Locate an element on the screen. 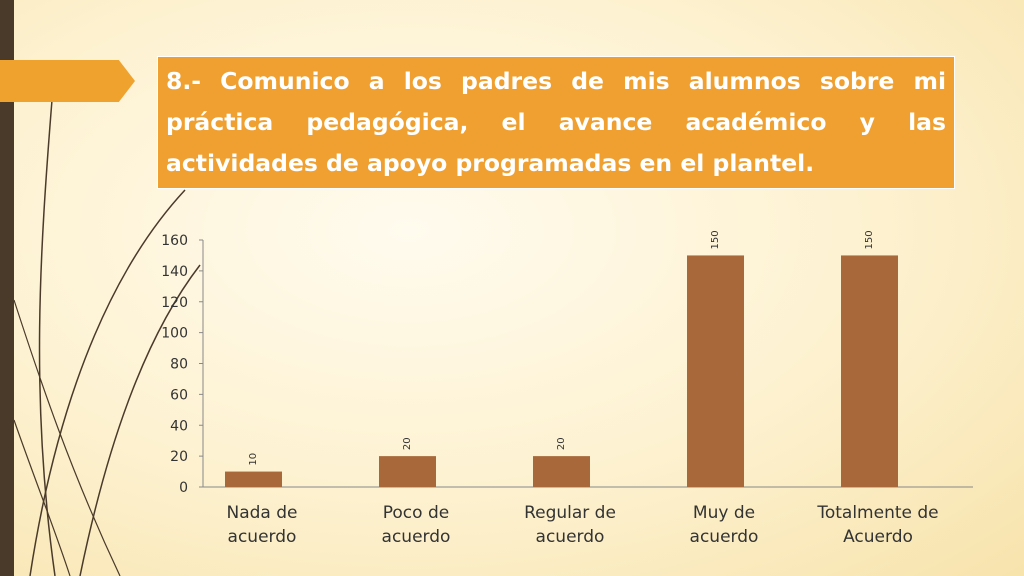 This screenshot has width=1024, height=576. x-category-label: Nada de acuerdo is located at coordinates (262, 525).